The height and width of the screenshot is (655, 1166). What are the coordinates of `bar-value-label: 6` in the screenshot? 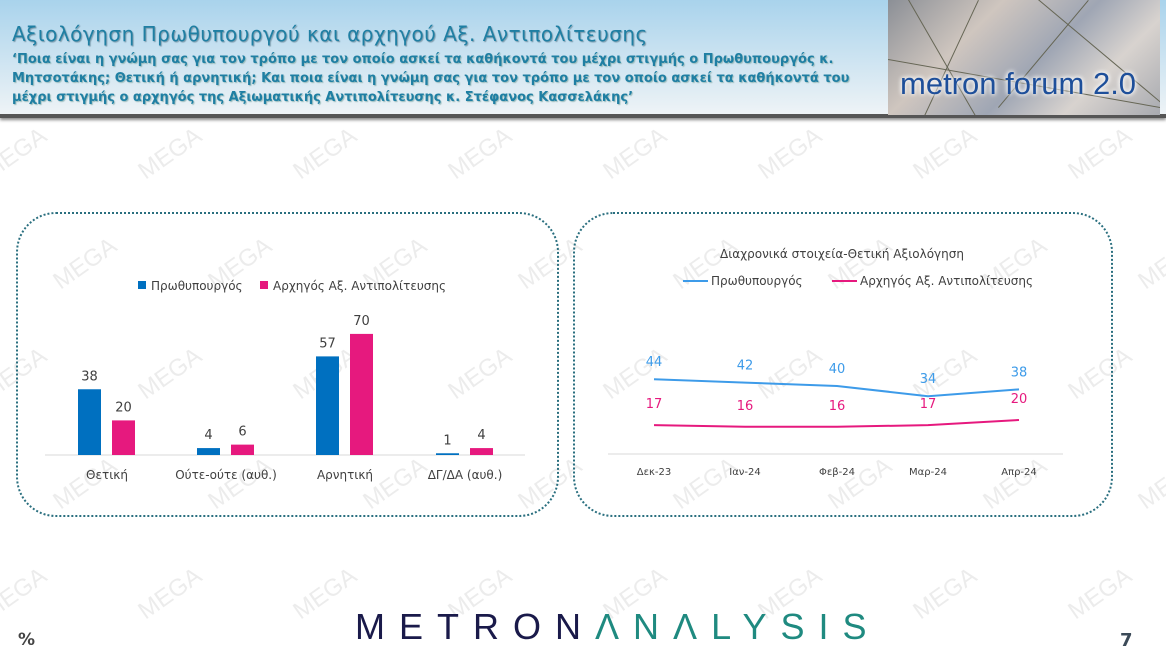 It's located at (242, 432).